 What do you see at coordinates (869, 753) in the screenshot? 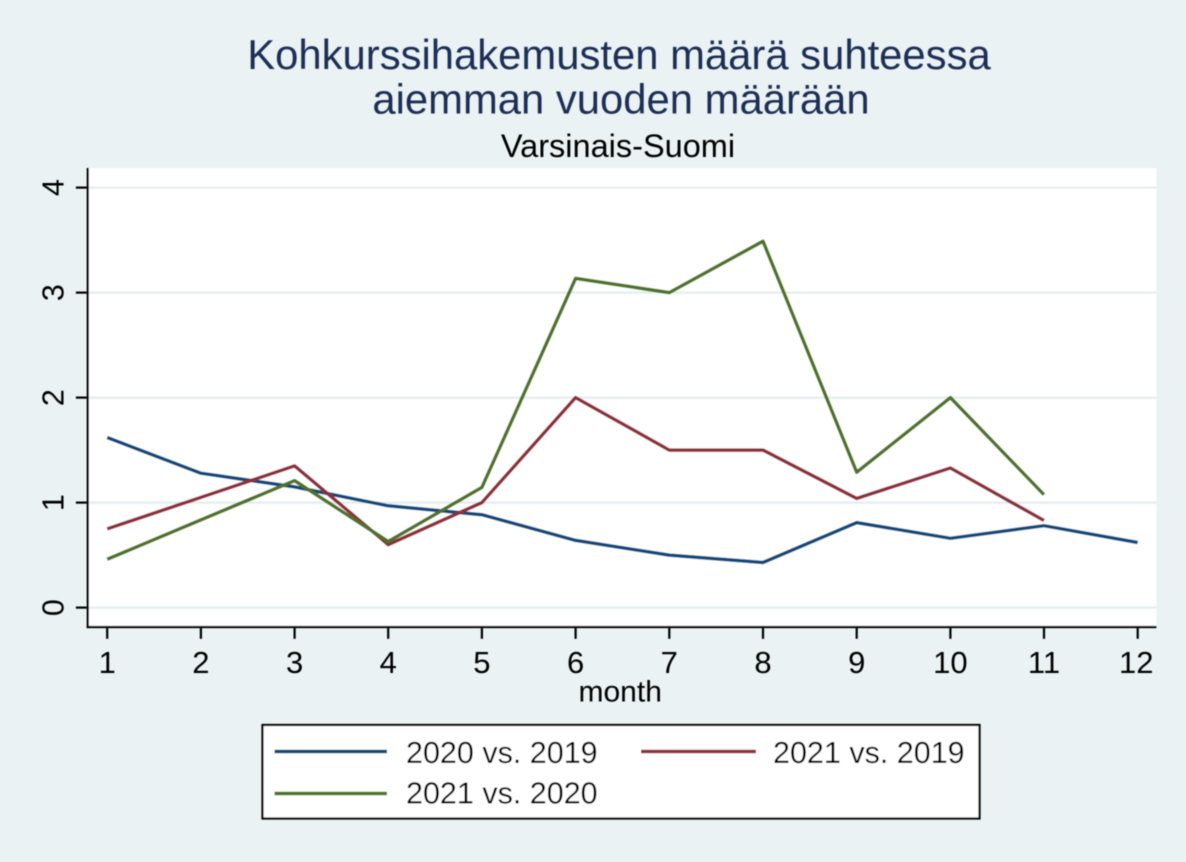
I see `svg-text: 2021 vs. 2019` at bounding box center [869, 753].